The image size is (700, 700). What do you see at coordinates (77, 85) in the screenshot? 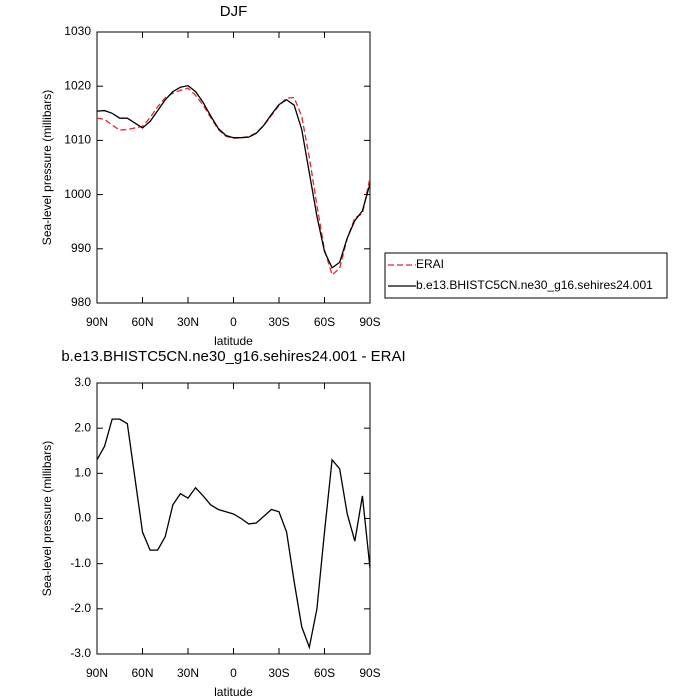
I see `y-tick-label: 1020` at bounding box center [77, 85].